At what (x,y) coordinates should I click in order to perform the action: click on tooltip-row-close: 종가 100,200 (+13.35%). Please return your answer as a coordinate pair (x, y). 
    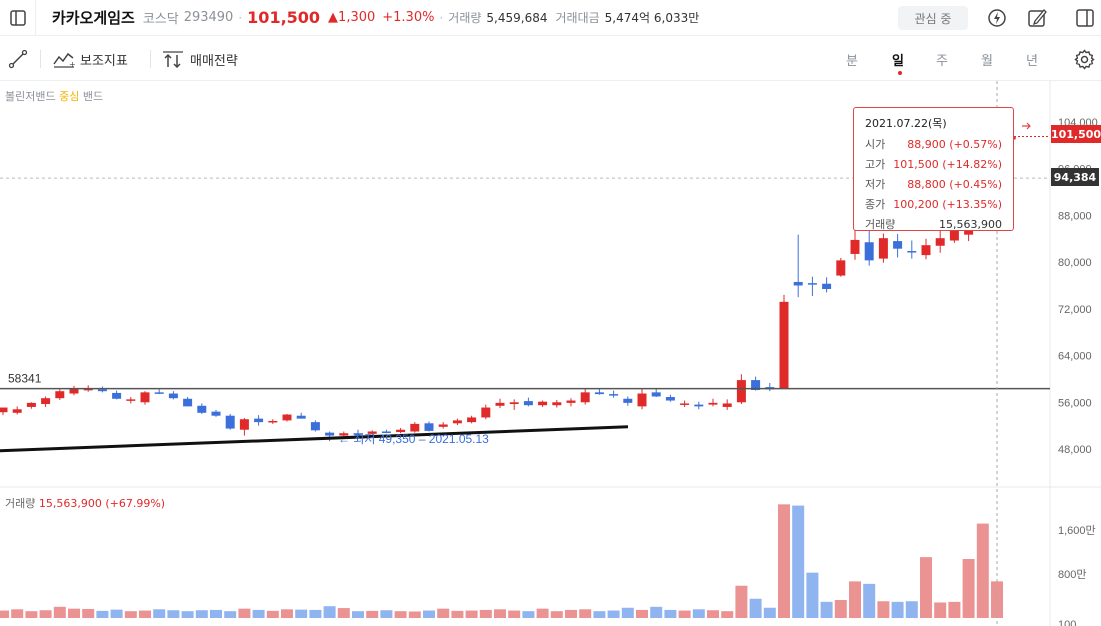
    Looking at the image, I should click on (933, 204).